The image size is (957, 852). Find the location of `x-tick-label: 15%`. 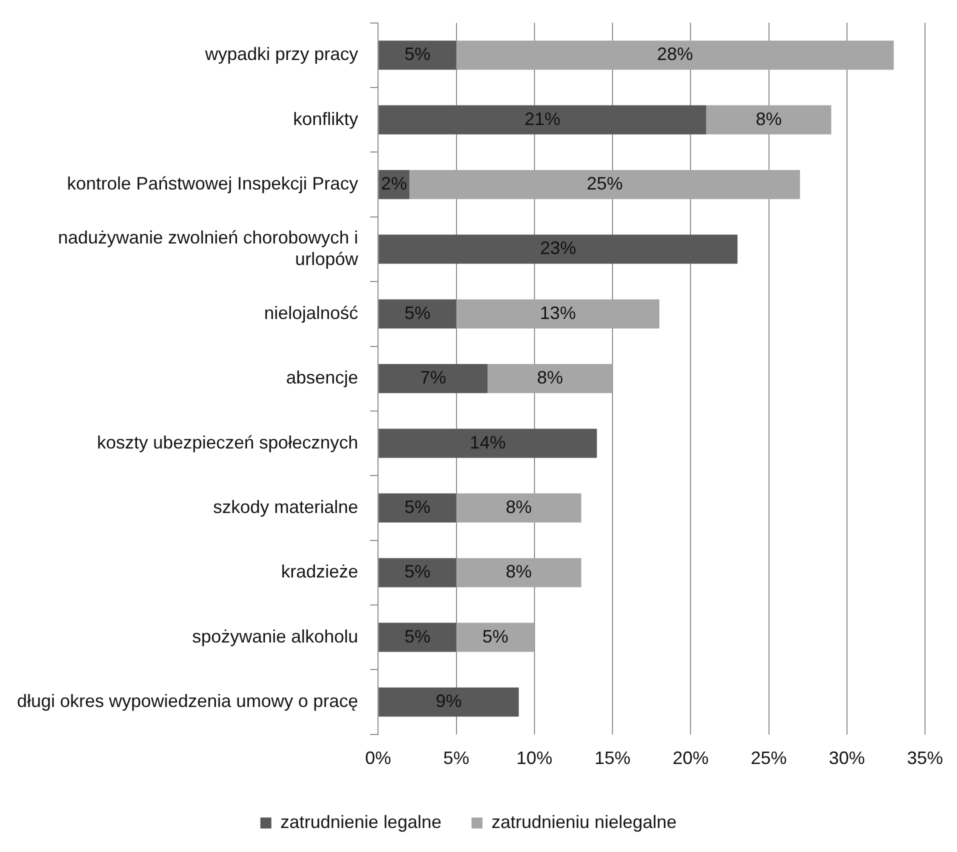

x-tick-label: 15% is located at coordinates (612, 758).